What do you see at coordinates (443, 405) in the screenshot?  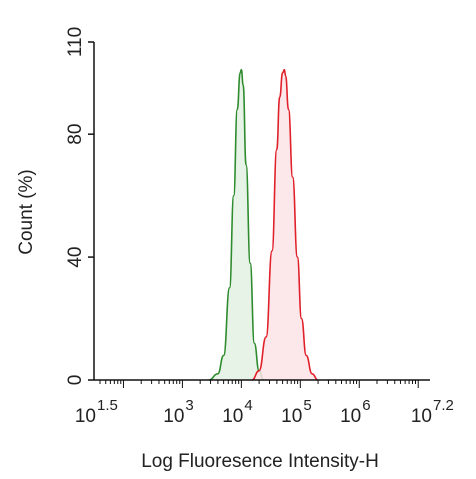 I see `x-tick-exponent: 7.2` at bounding box center [443, 405].